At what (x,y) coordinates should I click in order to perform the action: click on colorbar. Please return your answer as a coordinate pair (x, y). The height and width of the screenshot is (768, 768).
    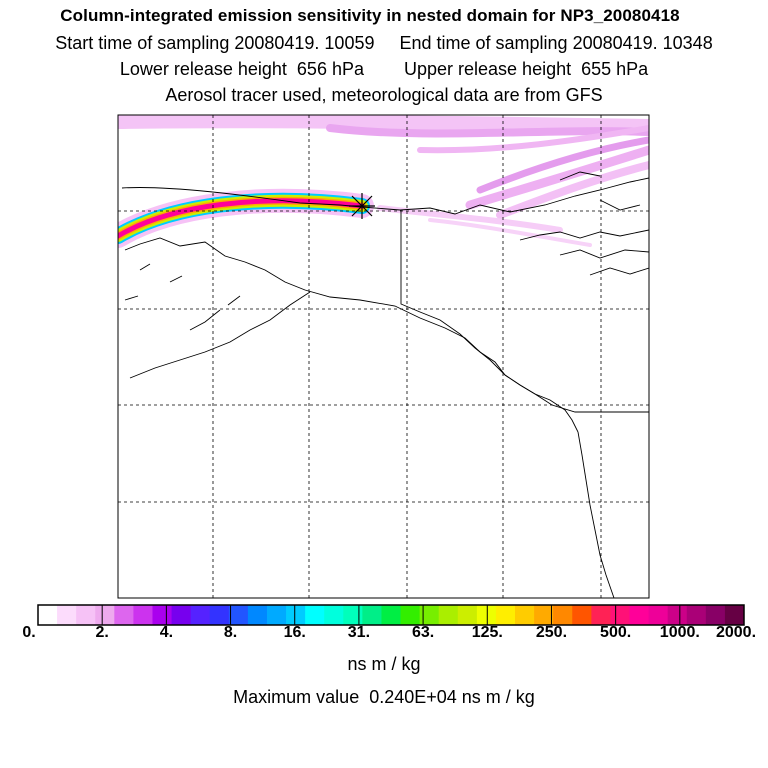
    Looking at the image, I should click on (391, 615).